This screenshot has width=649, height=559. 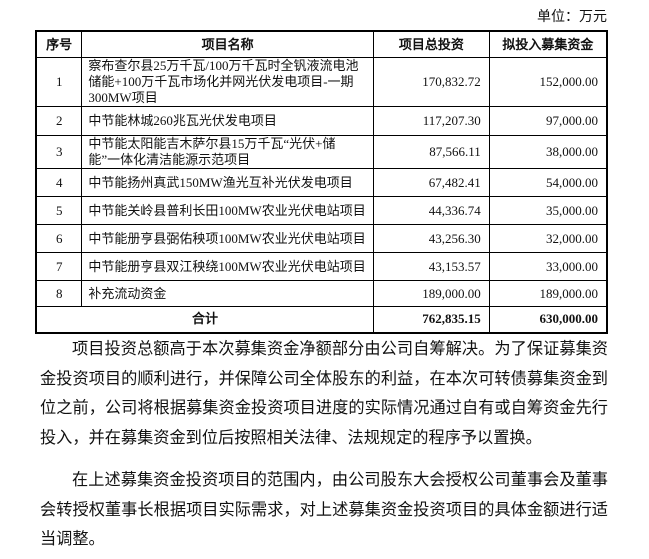 What do you see at coordinates (431, 266) in the screenshot?
I see `project-total-investment: 43,153.57` at bounding box center [431, 266].